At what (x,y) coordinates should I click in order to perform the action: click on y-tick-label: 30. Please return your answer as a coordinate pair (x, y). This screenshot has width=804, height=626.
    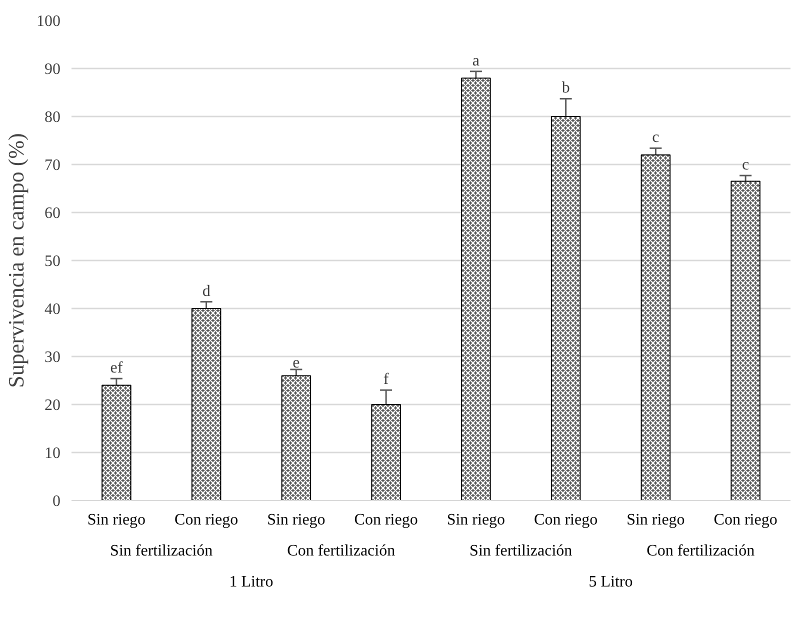
    Looking at the image, I should click on (52, 357).